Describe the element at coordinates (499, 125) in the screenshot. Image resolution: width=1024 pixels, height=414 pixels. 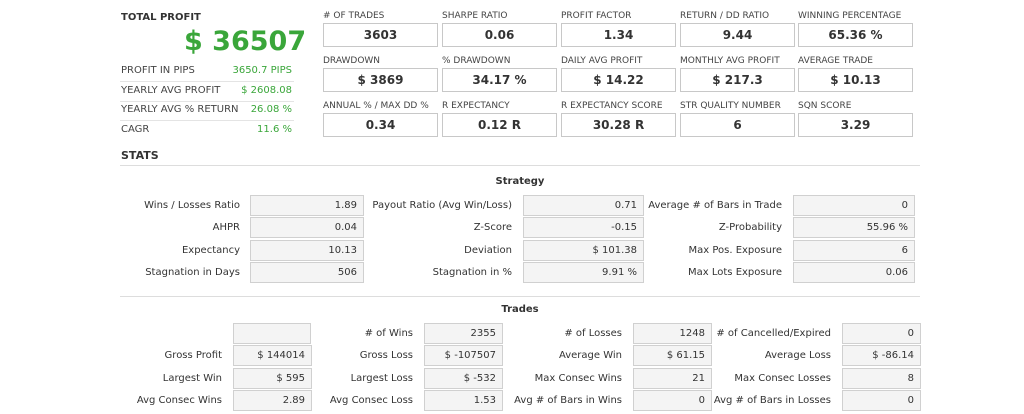
I see `metric-value: 0.12 R` at that location.